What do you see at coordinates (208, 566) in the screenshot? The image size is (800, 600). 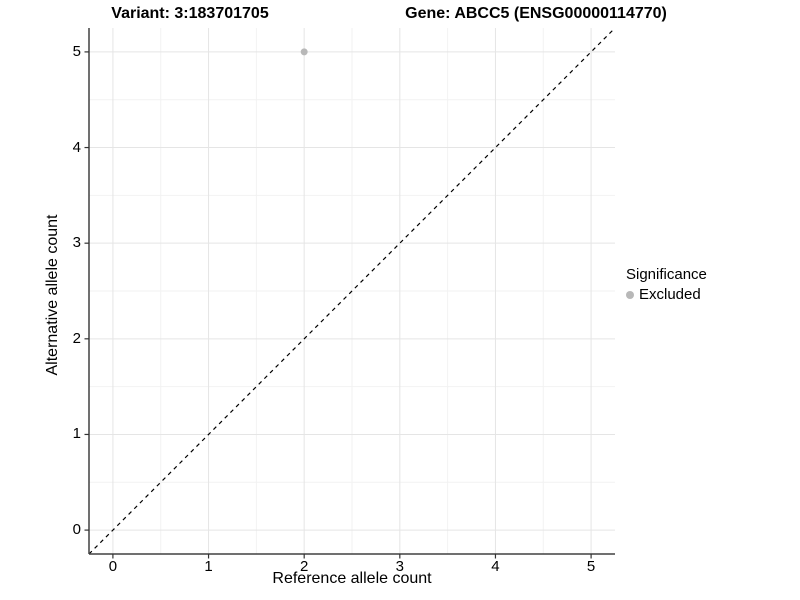 I see `x-tick-label: 1` at bounding box center [208, 566].